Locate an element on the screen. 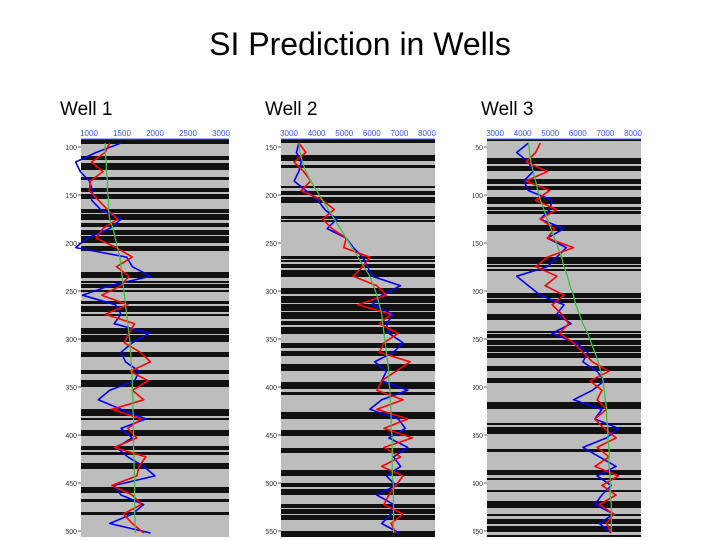  x-tick-label: 1500 is located at coordinates (122, 133).